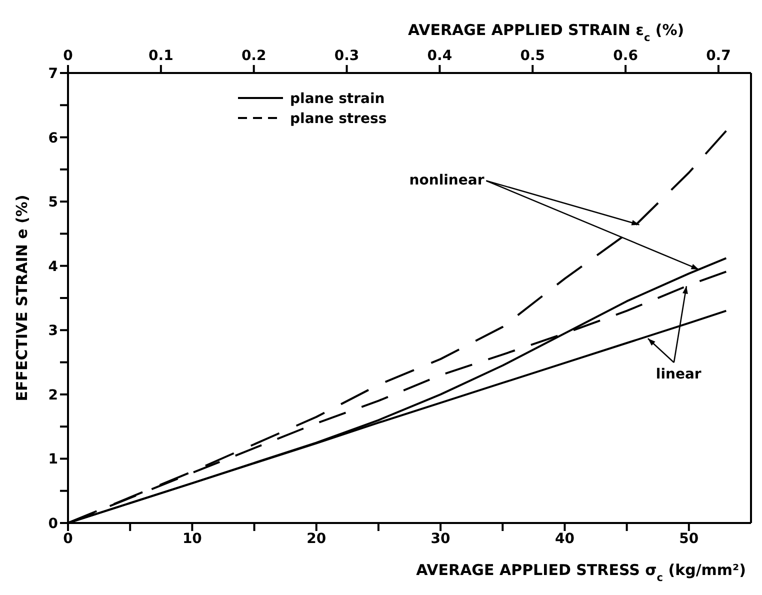  Describe the element at coordinates (68, 538) in the screenshot. I see `x-tick-label: 0` at that location.